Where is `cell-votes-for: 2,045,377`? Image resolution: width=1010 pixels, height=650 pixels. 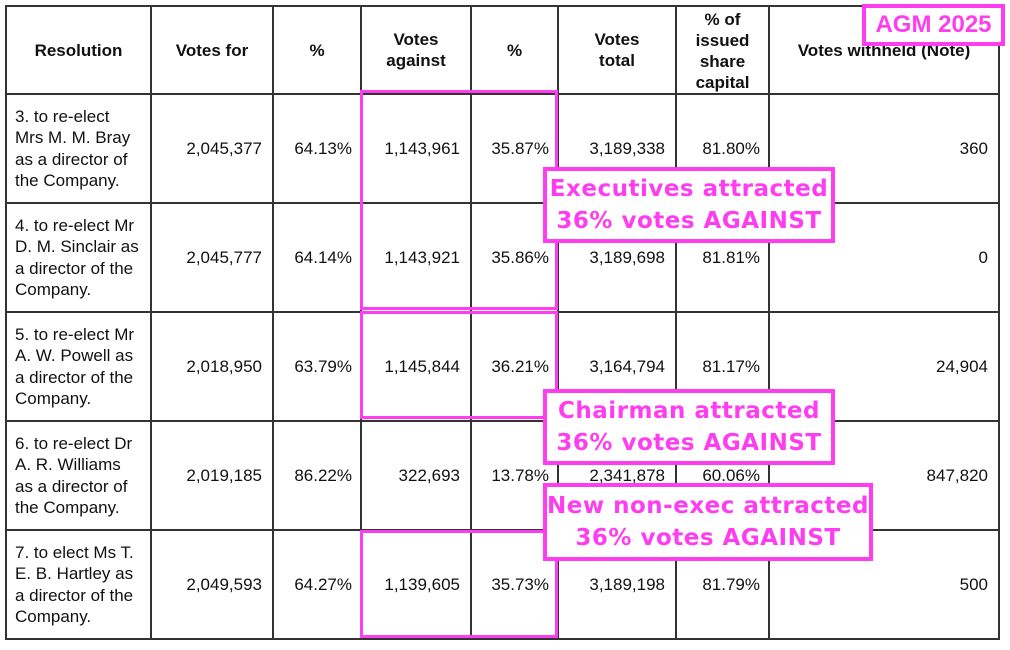
cell-votes-for: 2,045,377 is located at coordinates (212, 148).